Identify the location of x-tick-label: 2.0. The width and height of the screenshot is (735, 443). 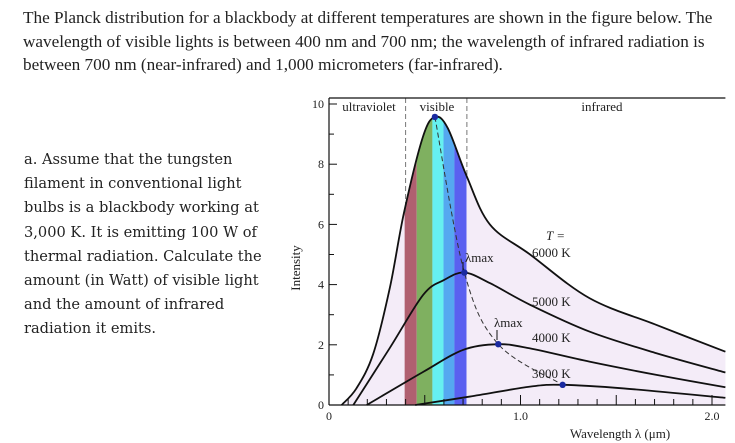
(712, 416).